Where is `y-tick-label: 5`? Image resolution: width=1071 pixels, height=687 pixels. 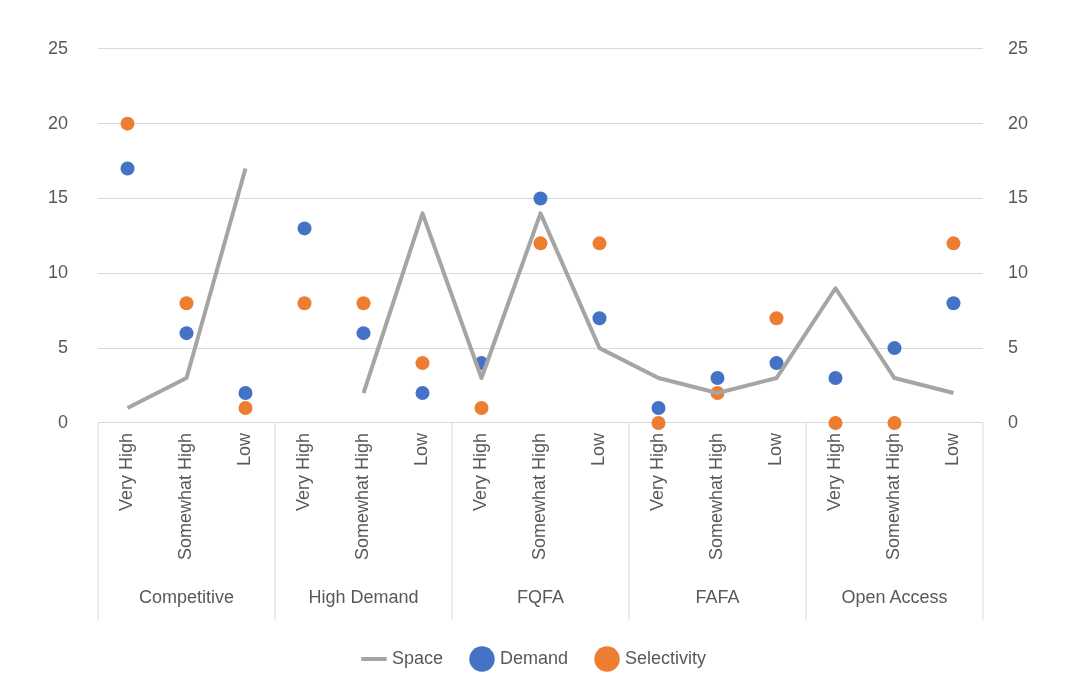
y-tick-label: 5 is located at coordinates (63, 347).